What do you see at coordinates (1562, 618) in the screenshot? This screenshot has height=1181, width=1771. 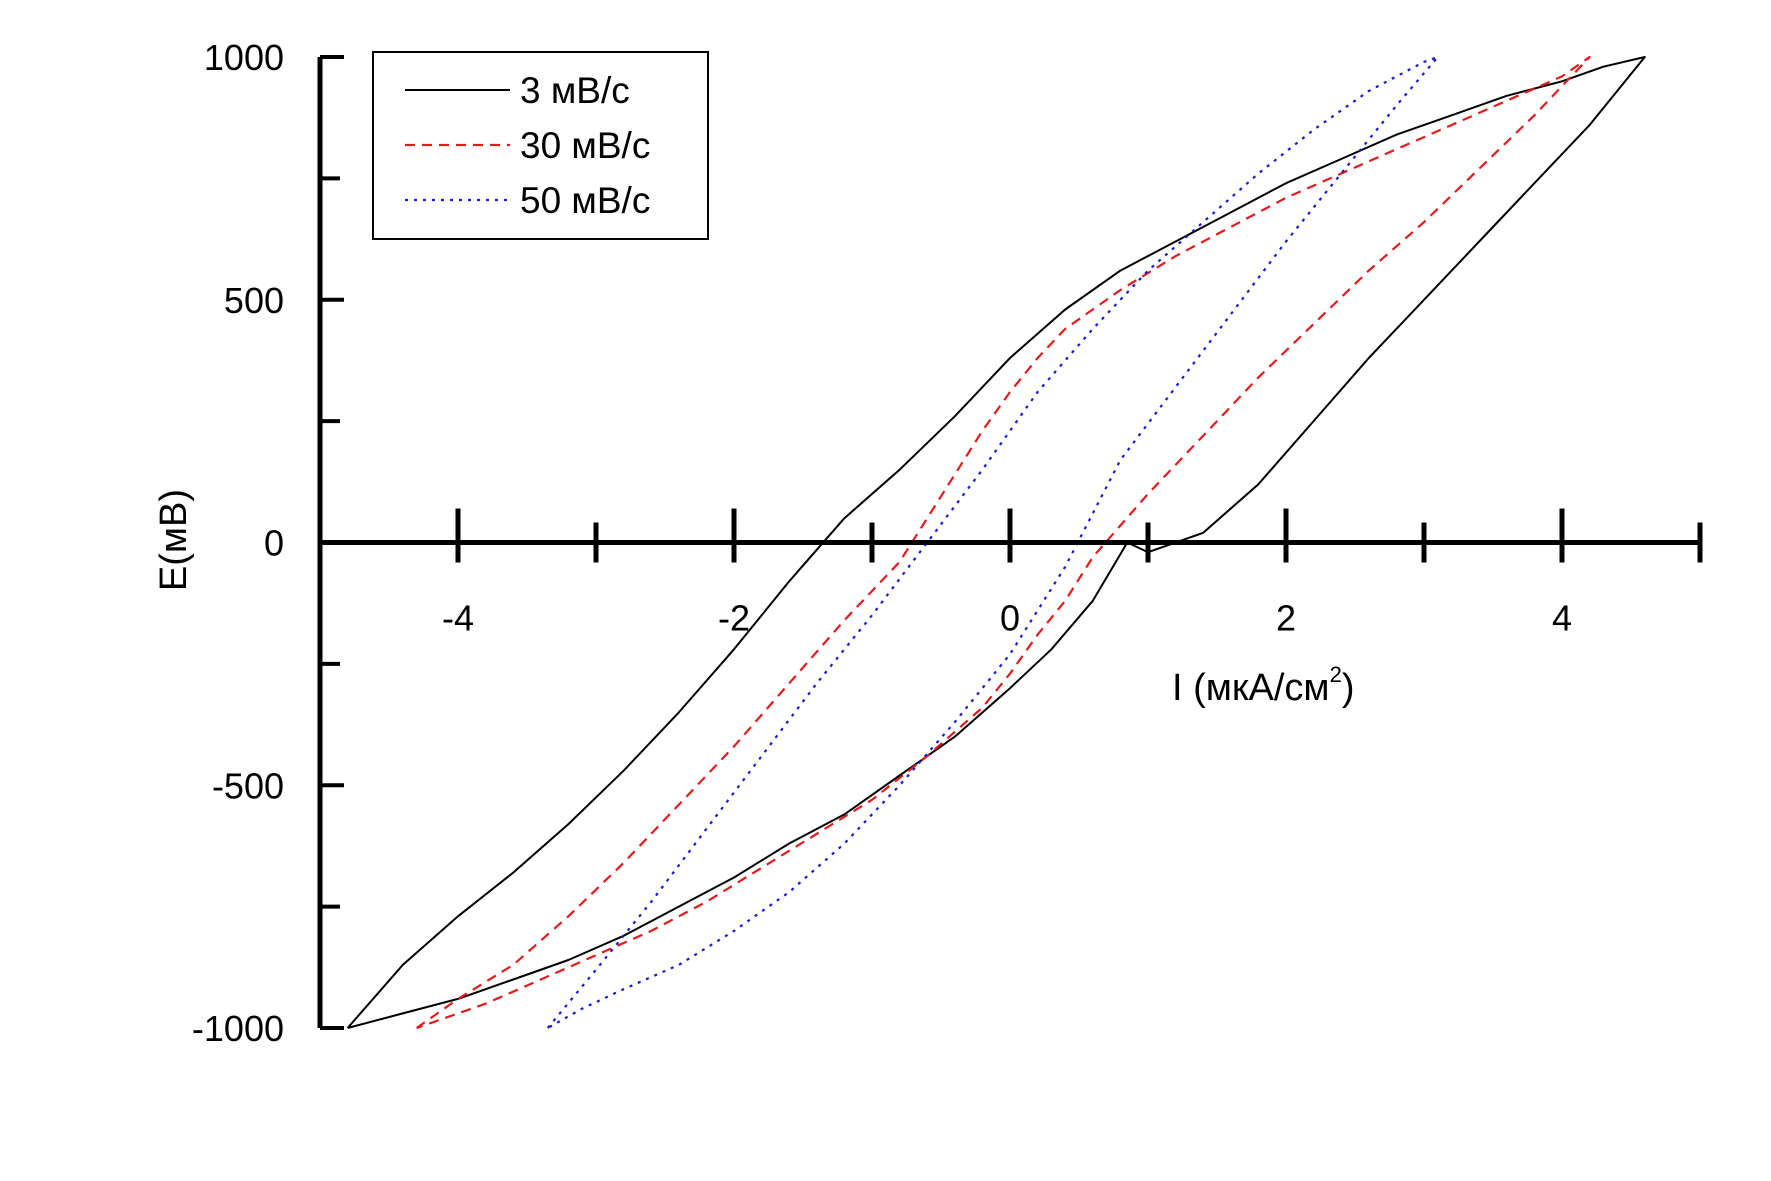 I see `x-tick-label: 4` at bounding box center [1562, 618].